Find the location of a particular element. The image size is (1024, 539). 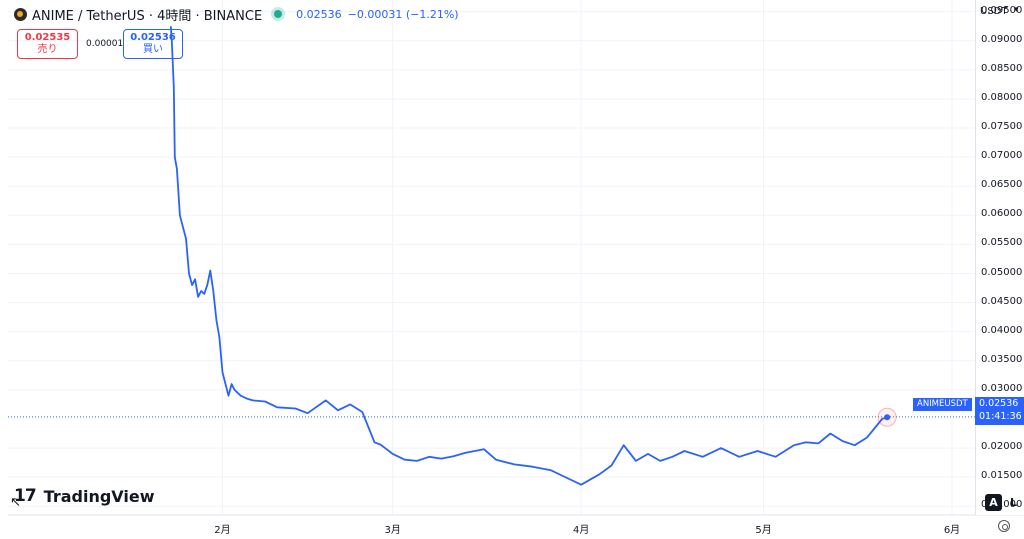

y-tick-label: 0.02000 is located at coordinates (1002, 447).